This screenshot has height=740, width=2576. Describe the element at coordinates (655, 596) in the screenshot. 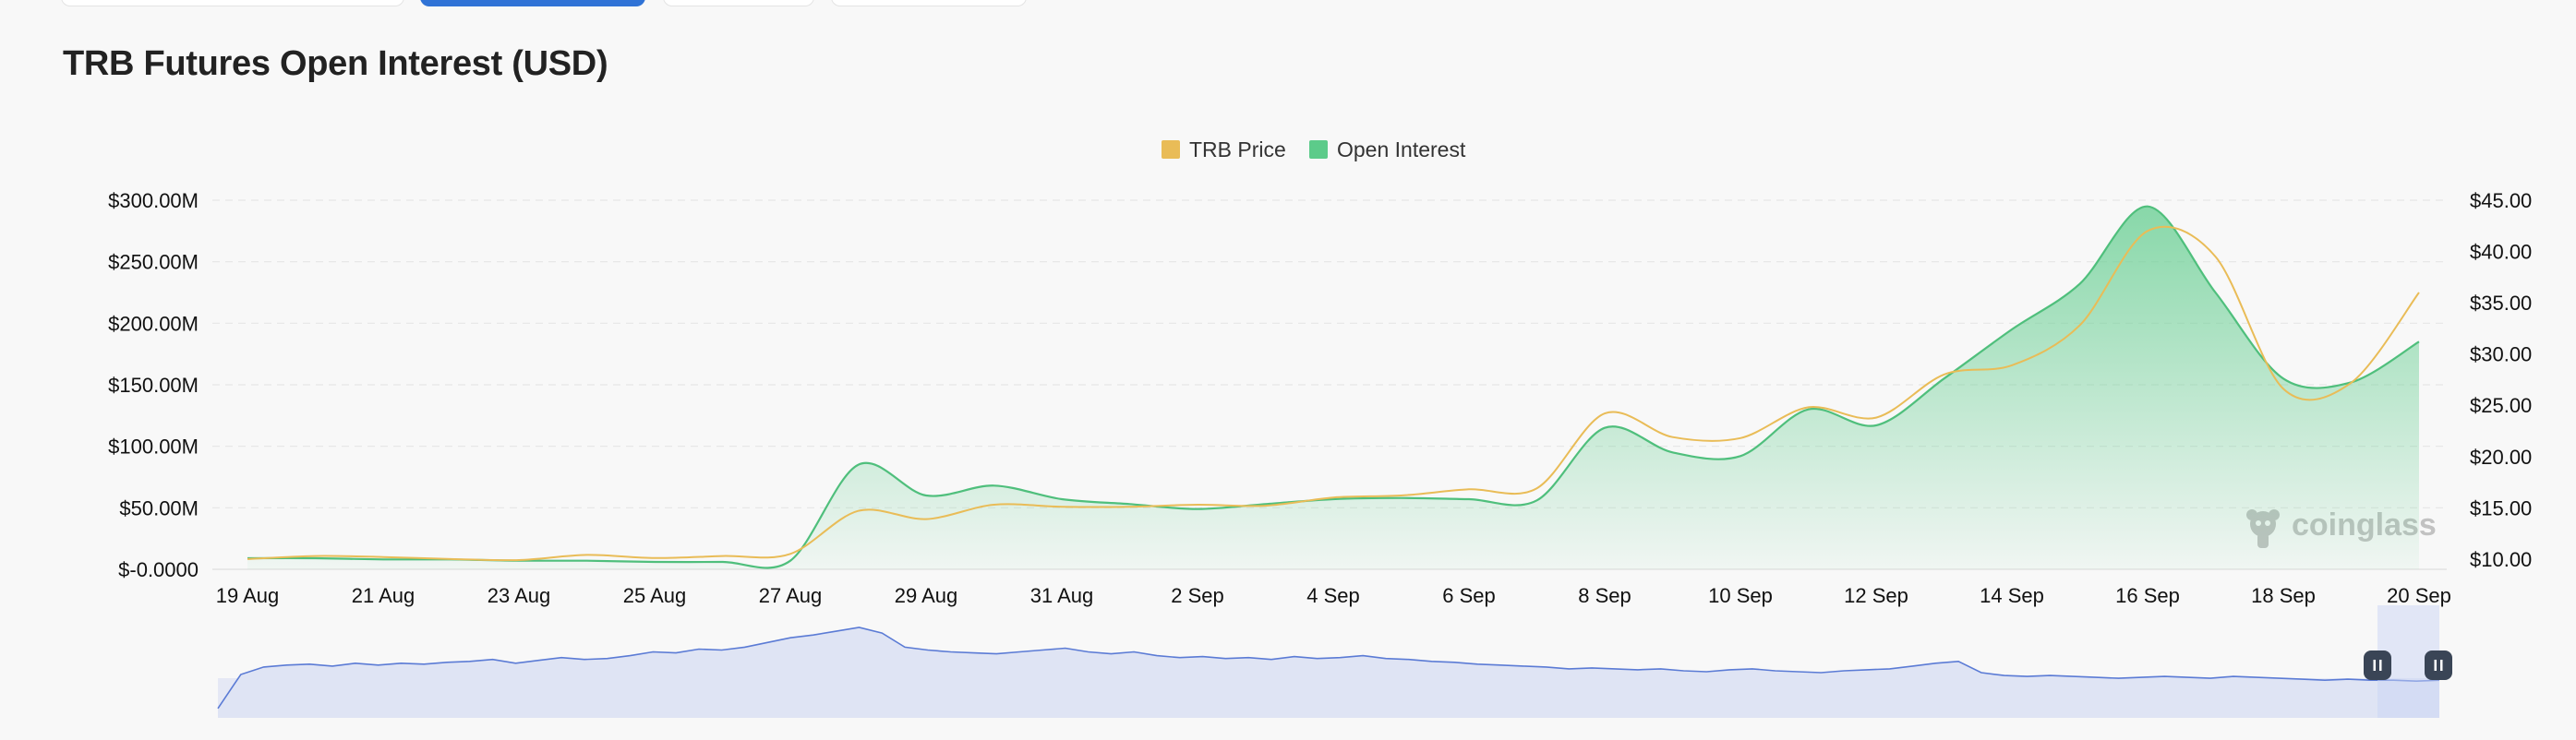

I see `x-tick-label: 25 Aug` at that location.